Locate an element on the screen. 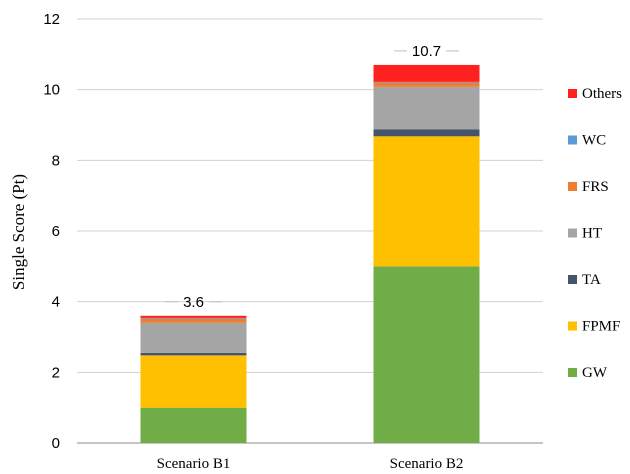 The height and width of the screenshot is (474, 630). legend-swatch-frs is located at coordinates (572, 186).